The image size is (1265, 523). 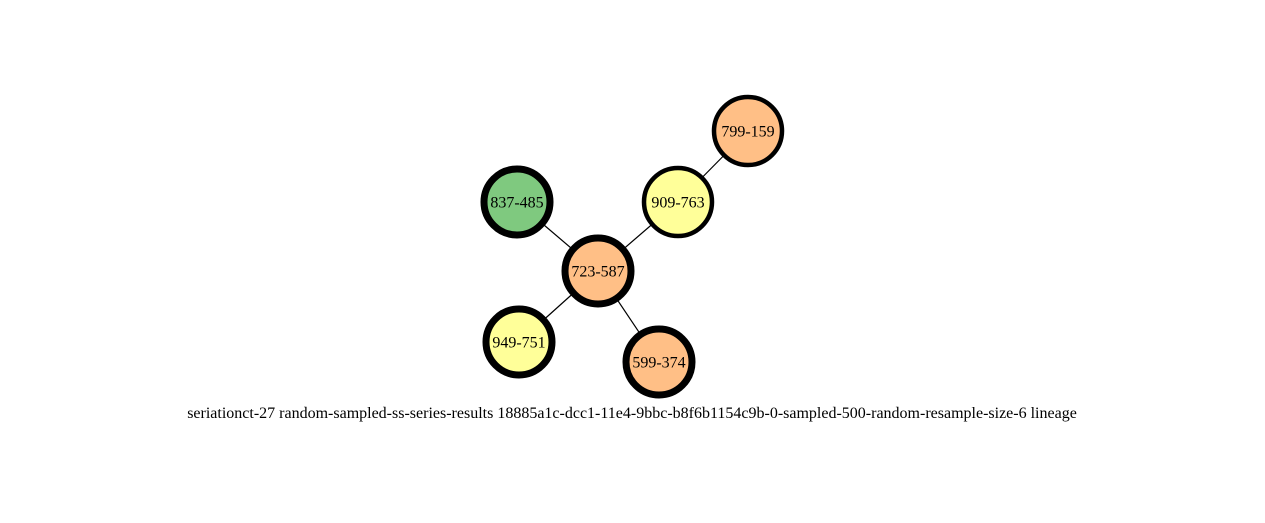 I want to click on node-label: 799-159, so click(x=747, y=132).